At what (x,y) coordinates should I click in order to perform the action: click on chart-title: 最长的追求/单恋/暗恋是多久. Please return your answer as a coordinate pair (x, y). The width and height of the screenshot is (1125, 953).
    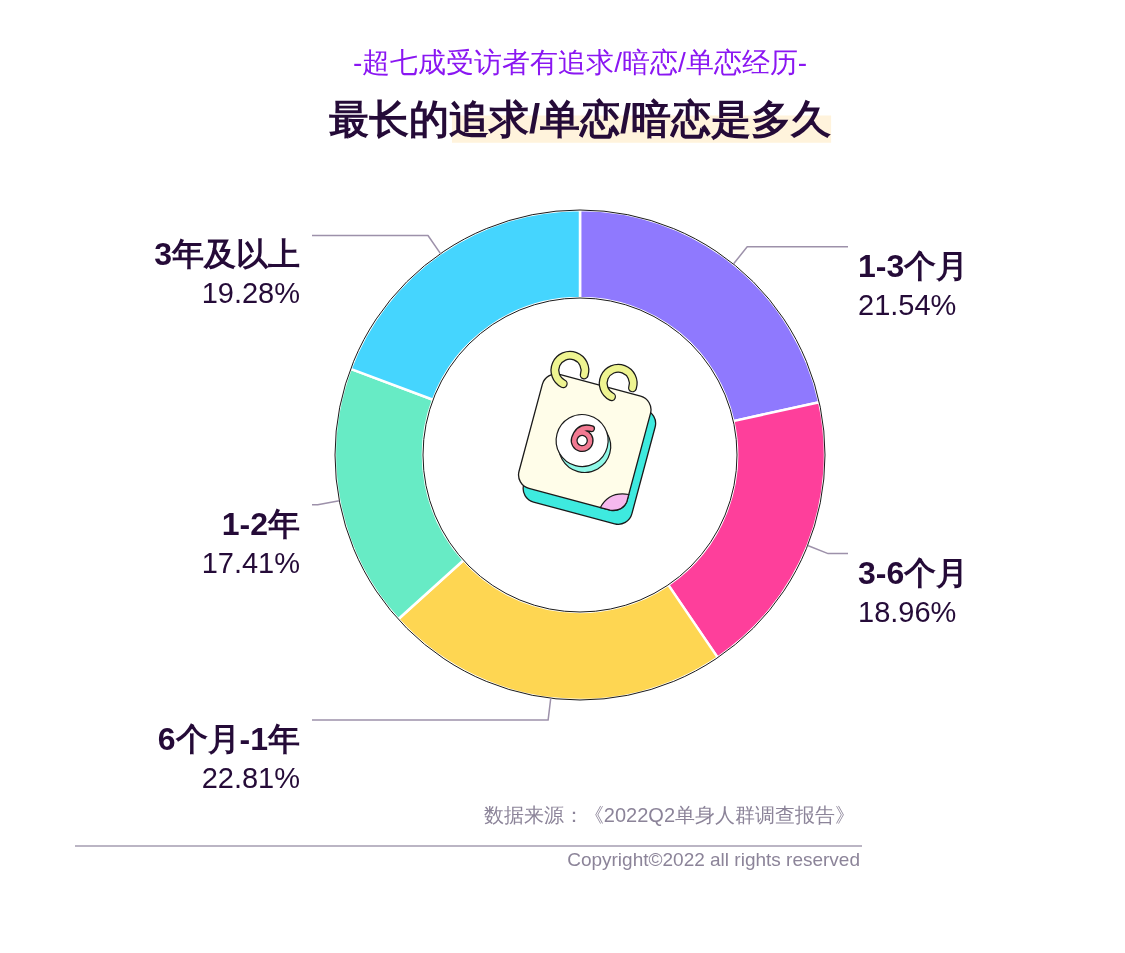
    Looking at the image, I should click on (580, 119).